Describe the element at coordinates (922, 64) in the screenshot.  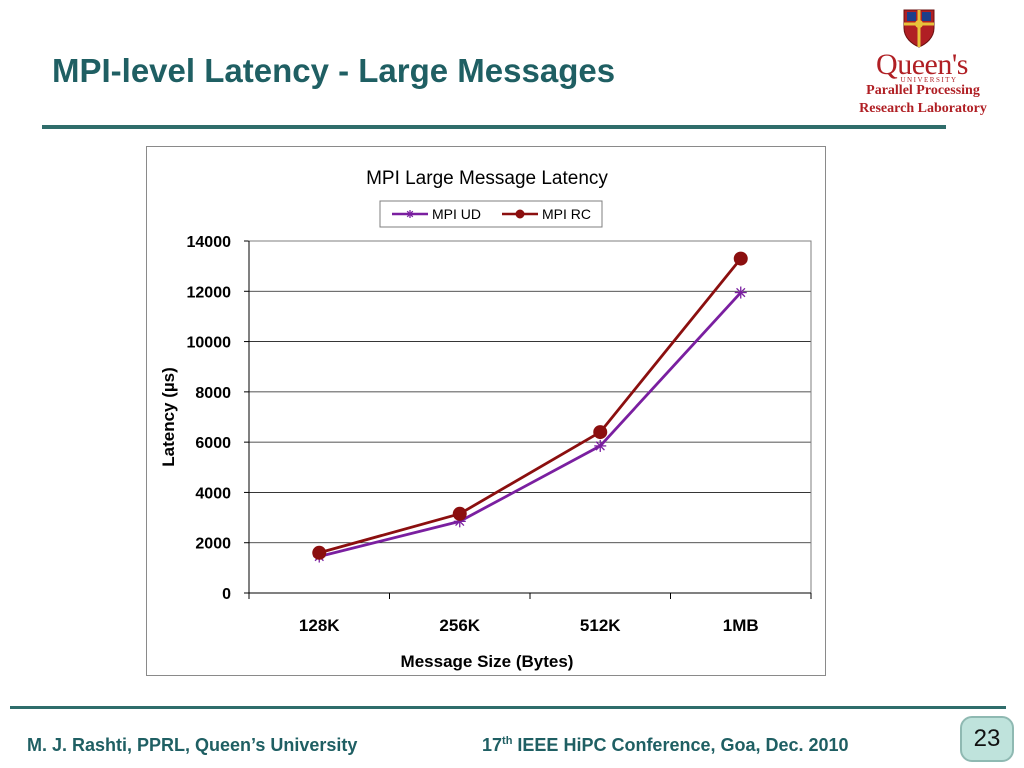
I see `logo-wordmark: Queen's` at that location.